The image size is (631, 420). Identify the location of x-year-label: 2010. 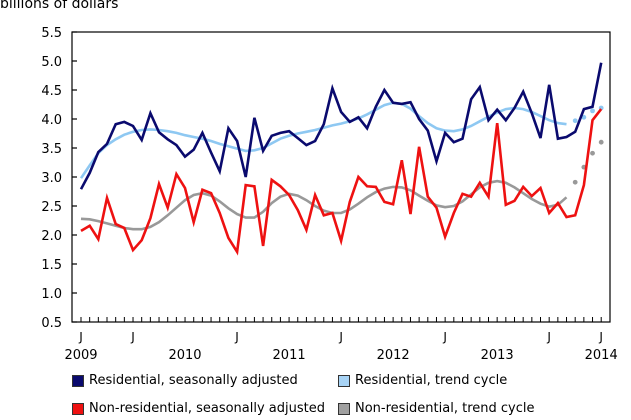
(184, 355).